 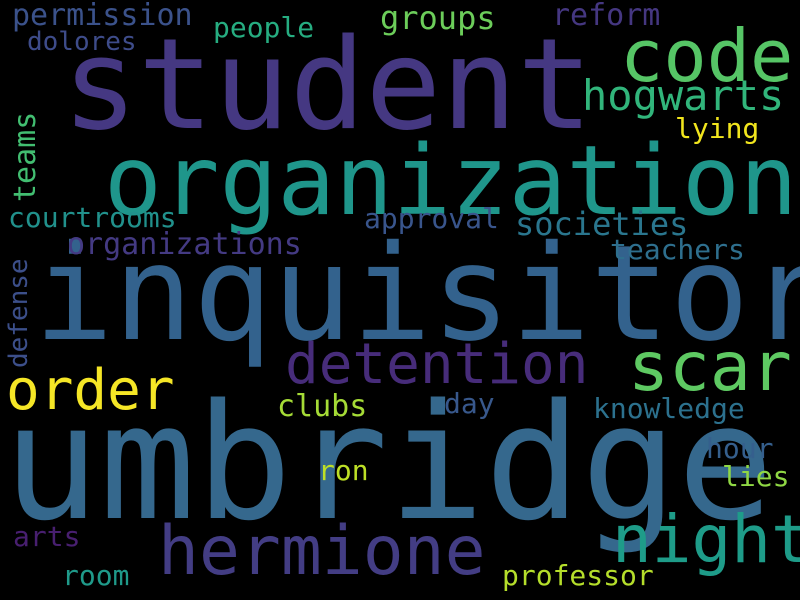 What do you see at coordinates (707, 56) in the screenshot?
I see `word-code: code` at bounding box center [707, 56].